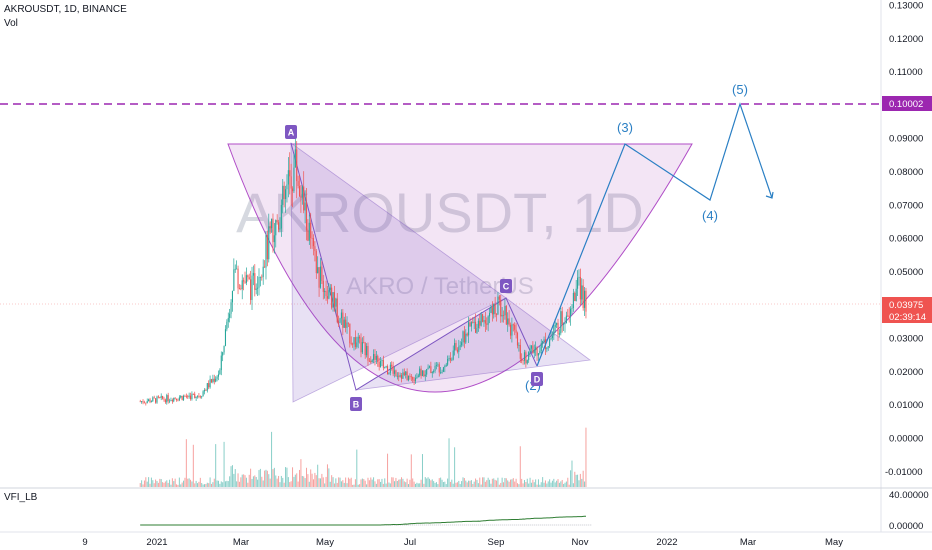 Image resolution: width=932 pixels, height=550 pixels. I want to click on point-label-a: A, so click(291, 132).